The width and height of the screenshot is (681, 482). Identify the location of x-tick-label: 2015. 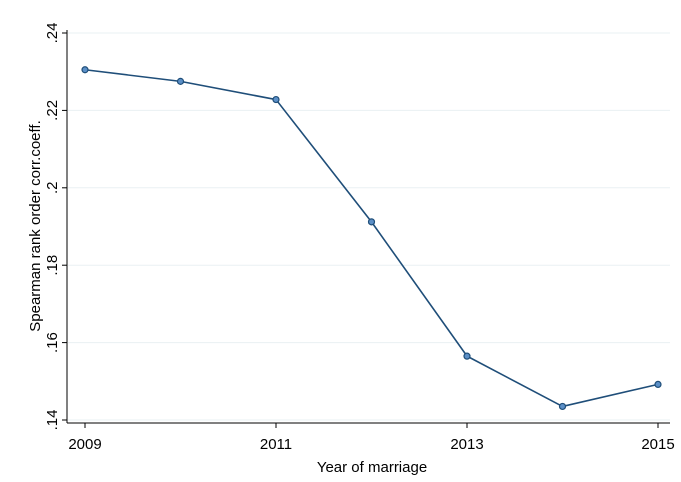
(657, 444).